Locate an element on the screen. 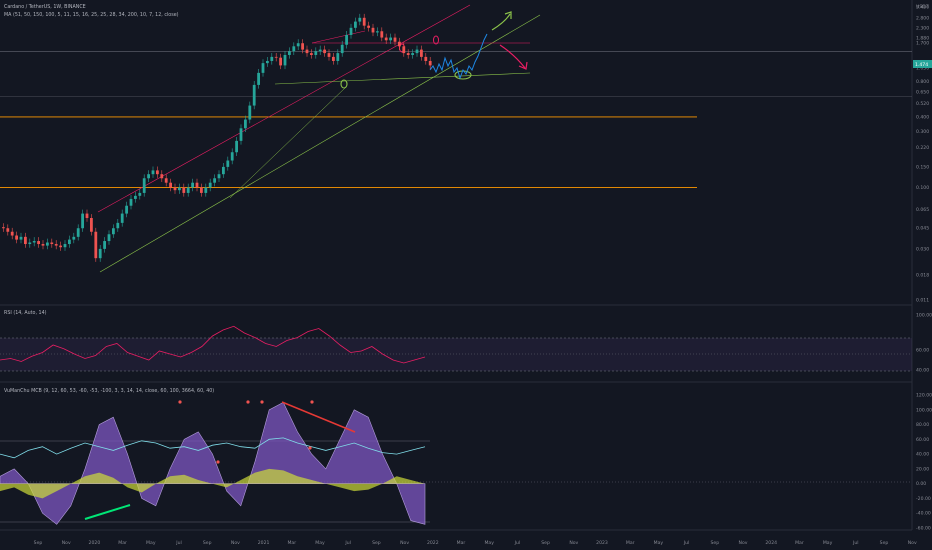  rsi-axis-label: 100.00 is located at coordinates (924, 316).